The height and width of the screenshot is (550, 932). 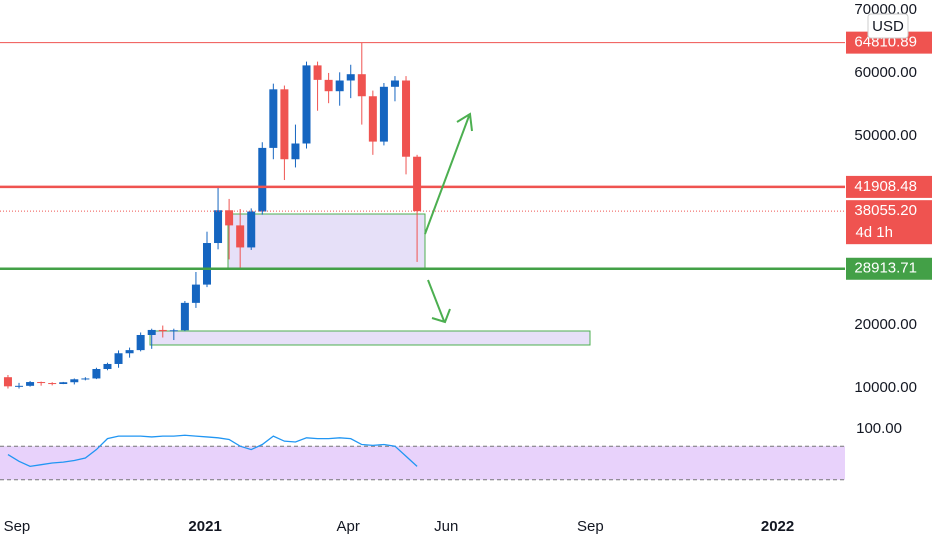 What do you see at coordinates (370, 338) in the screenshot?
I see `support-zone` at bounding box center [370, 338].